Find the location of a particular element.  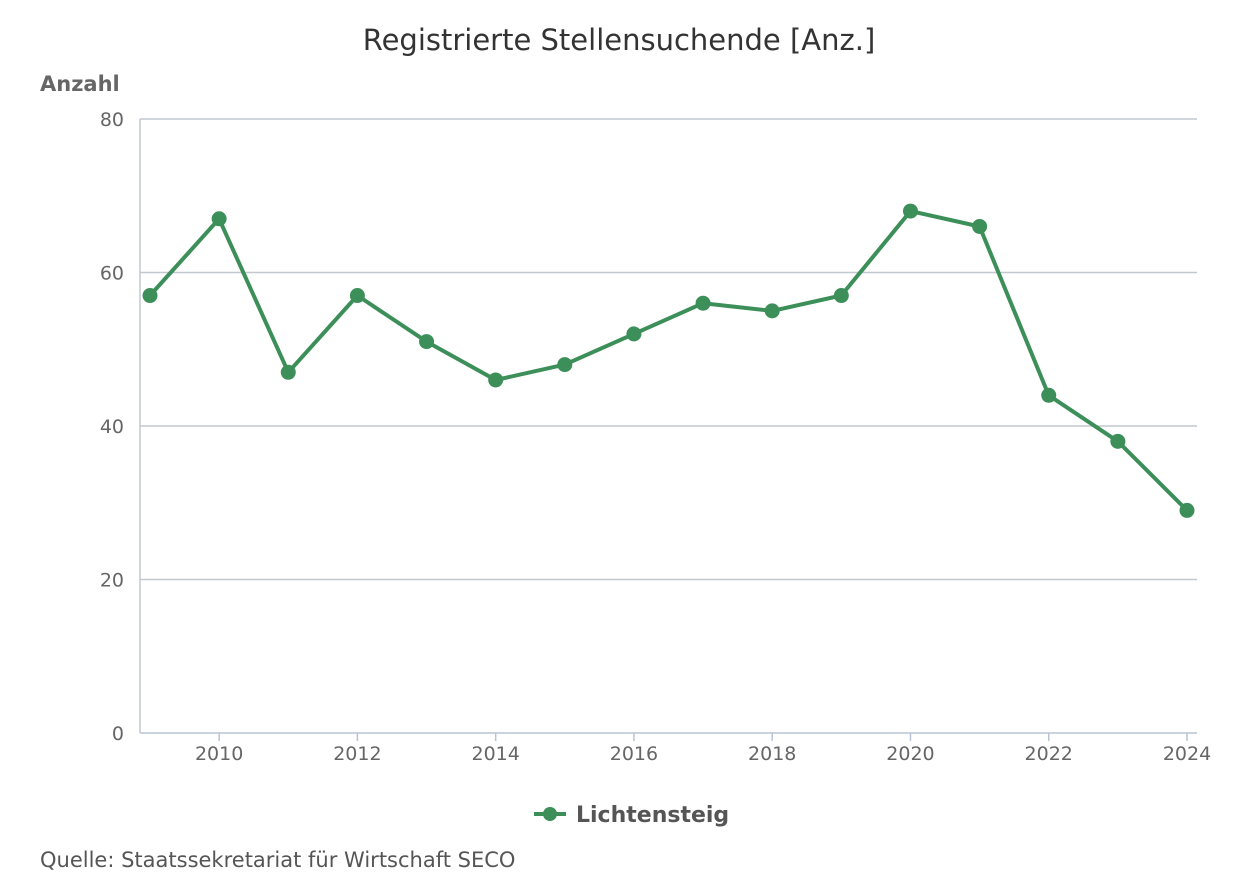

data-point-2016 is located at coordinates (634, 334).